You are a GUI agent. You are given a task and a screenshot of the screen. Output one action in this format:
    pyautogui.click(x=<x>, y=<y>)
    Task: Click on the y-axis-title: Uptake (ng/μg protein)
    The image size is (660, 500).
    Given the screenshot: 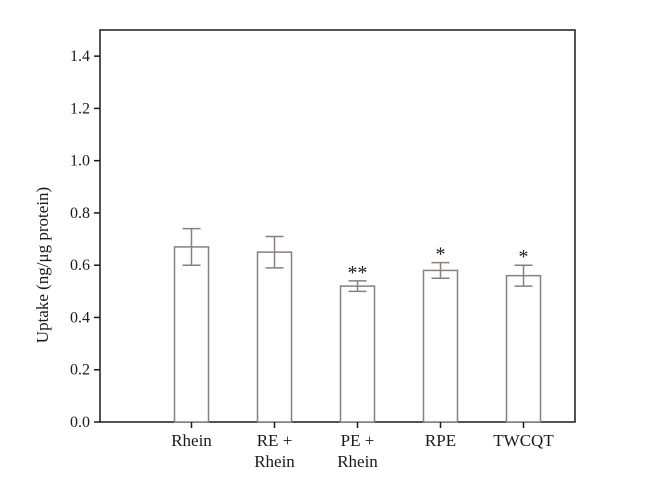 What is the action you would take?
    pyautogui.click(x=42, y=265)
    